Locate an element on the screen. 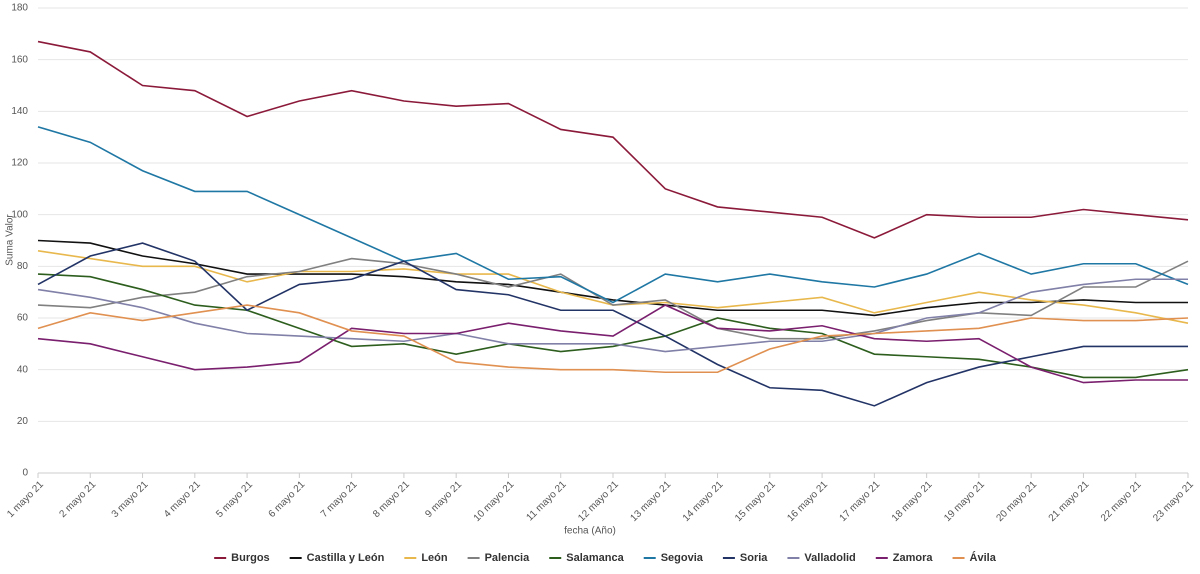 The height and width of the screenshot is (574, 1200). legend-label: Valladolid is located at coordinates (829, 558).